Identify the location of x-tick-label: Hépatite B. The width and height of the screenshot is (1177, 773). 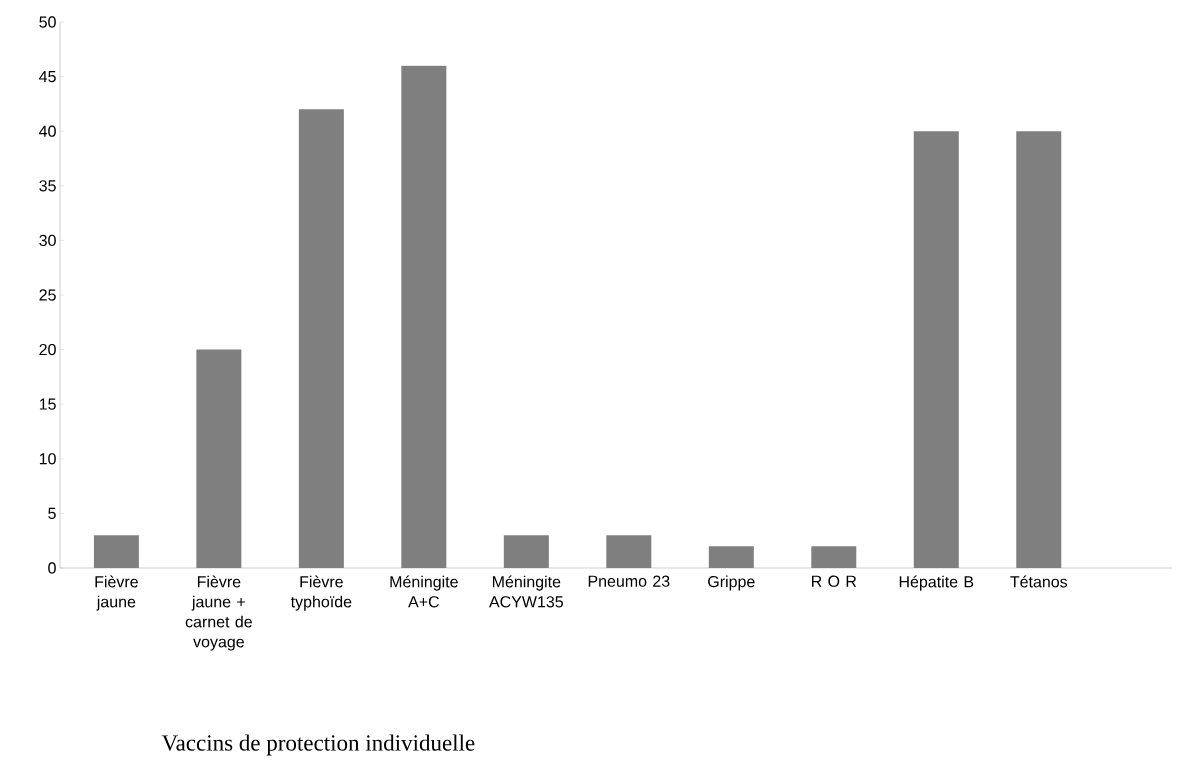
(936, 583).